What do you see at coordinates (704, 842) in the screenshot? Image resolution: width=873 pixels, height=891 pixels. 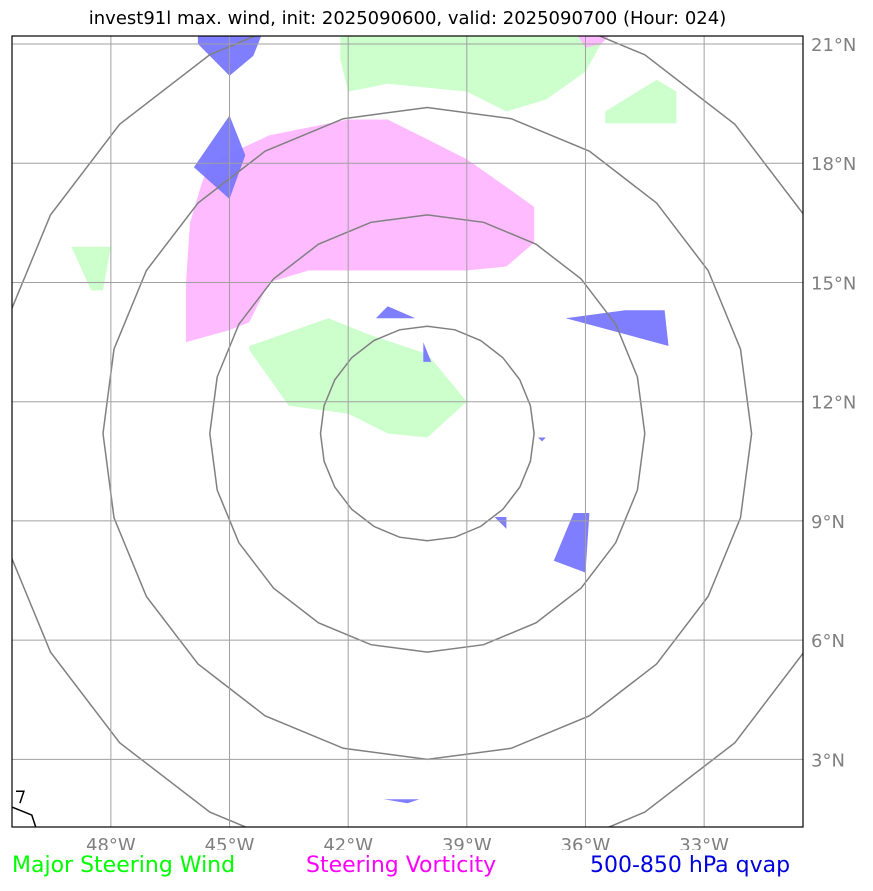 I see `longitude-tick-label: 33°W` at bounding box center [704, 842].